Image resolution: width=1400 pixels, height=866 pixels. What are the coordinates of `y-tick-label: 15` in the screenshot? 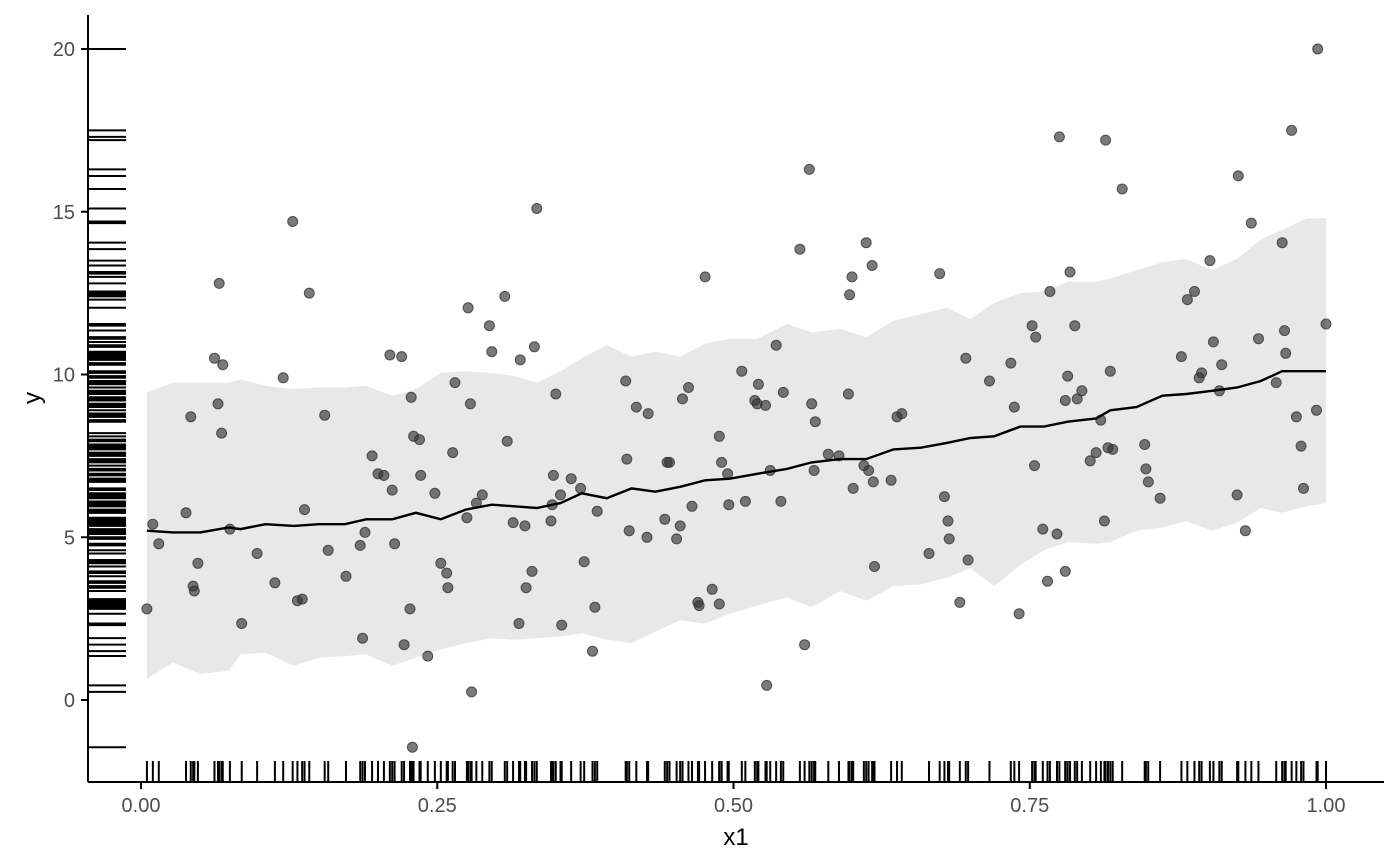 It's located at (64, 213).